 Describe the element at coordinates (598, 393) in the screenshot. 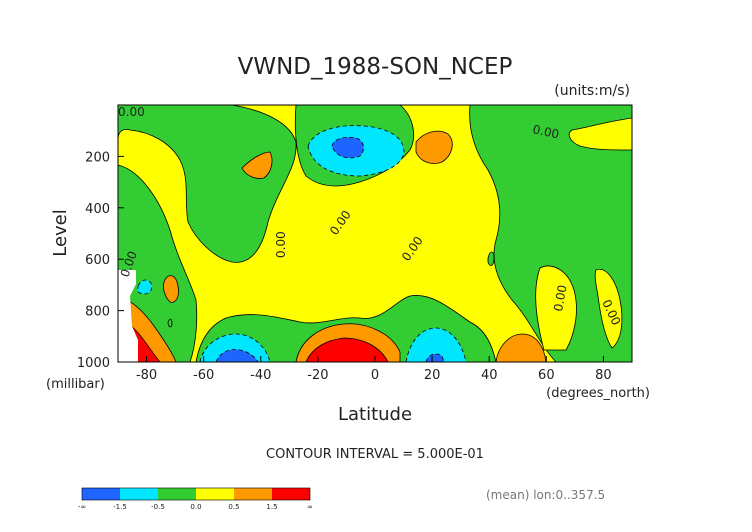

I see `x-axis-units: (degrees_north)` at that location.